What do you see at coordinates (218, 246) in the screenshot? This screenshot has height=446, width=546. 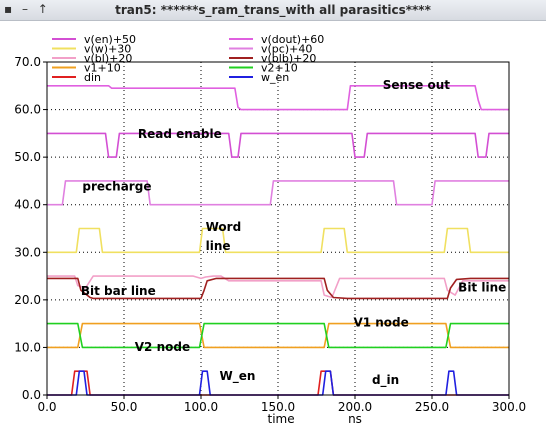 I see `annotation-label: line` at bounding box center [218, 246].